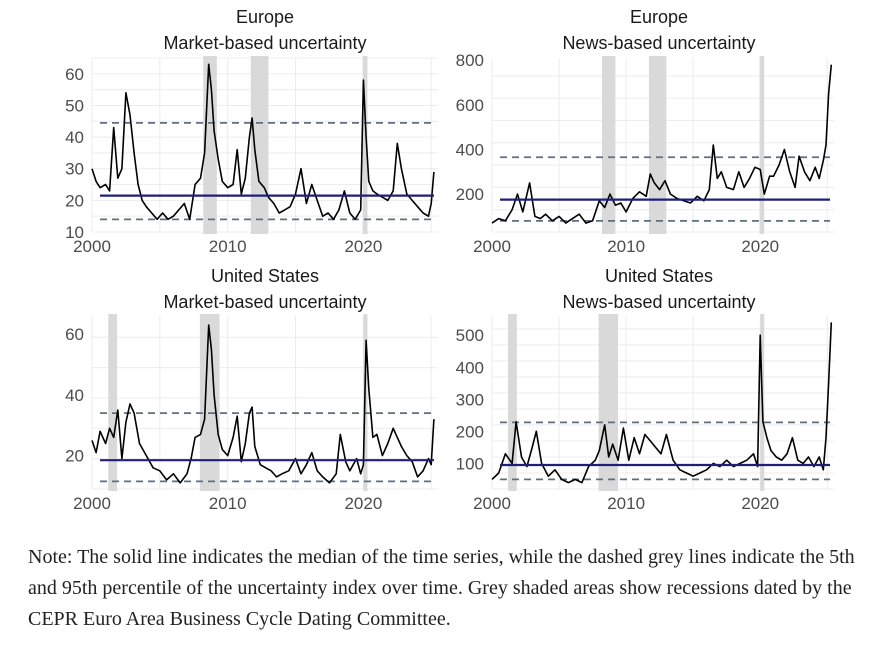  Describe the element at coordinates (74, 169) in the screenshot. I see `y-tick-label: 30` at that location.